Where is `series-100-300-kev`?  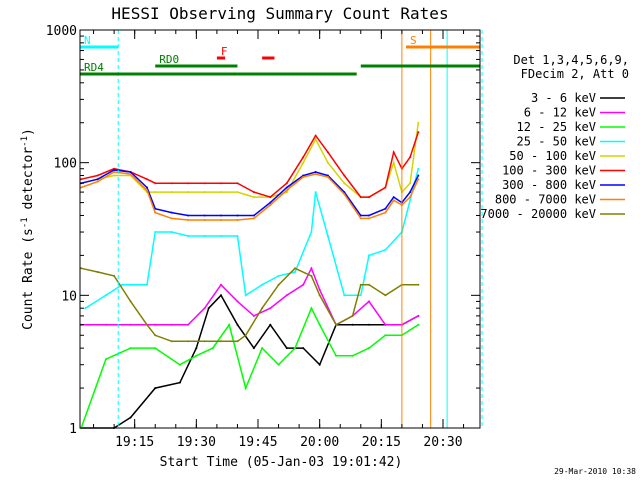 series-100-300-kev is located at coordinates (250, 164).